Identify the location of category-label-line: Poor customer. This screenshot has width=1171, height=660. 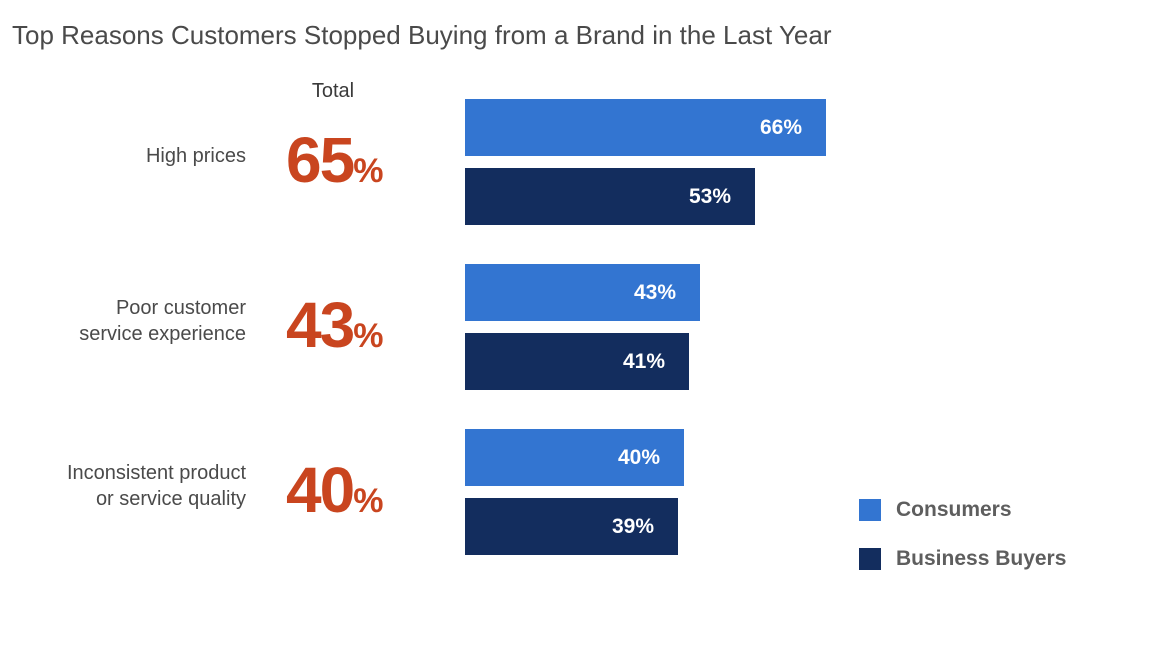
(180, 308).